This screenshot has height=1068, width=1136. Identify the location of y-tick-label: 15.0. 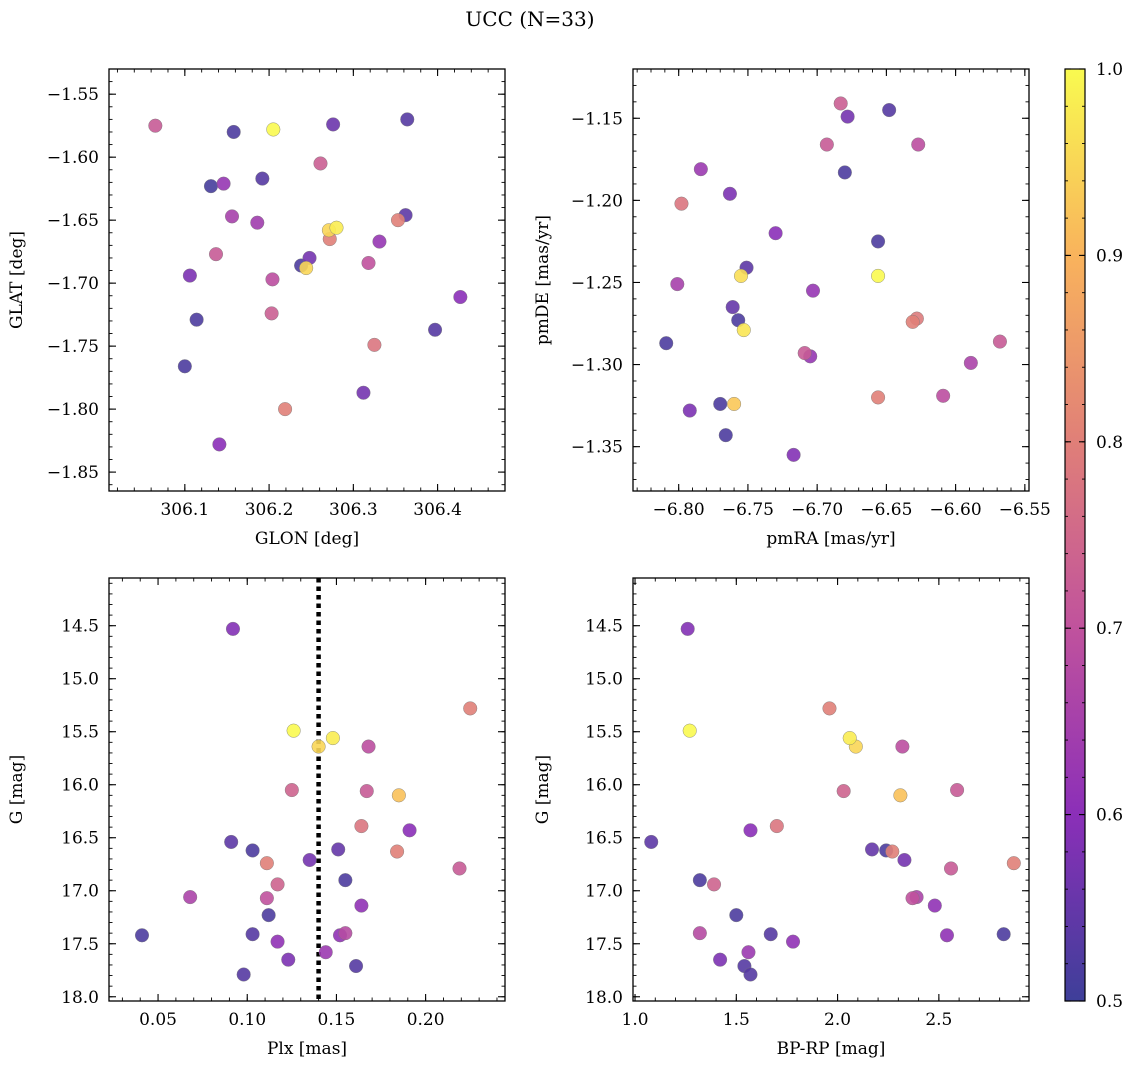
(80, 680).